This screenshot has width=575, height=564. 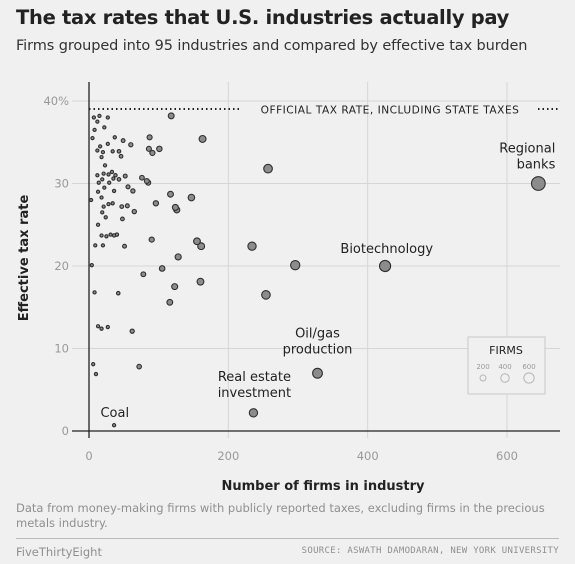 What do you see at coordinates (528, 367) in the screenshot?
I see `size-legend-label: 600` at bounding box center [528, 367].